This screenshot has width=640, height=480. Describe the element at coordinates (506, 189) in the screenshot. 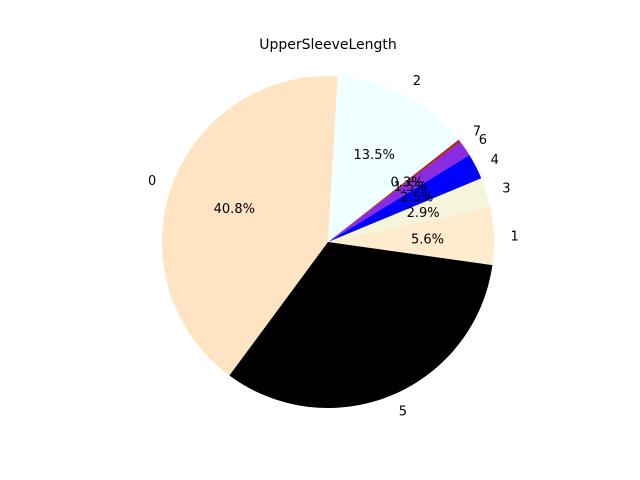

I see `slice-label-3: 3` at that location.